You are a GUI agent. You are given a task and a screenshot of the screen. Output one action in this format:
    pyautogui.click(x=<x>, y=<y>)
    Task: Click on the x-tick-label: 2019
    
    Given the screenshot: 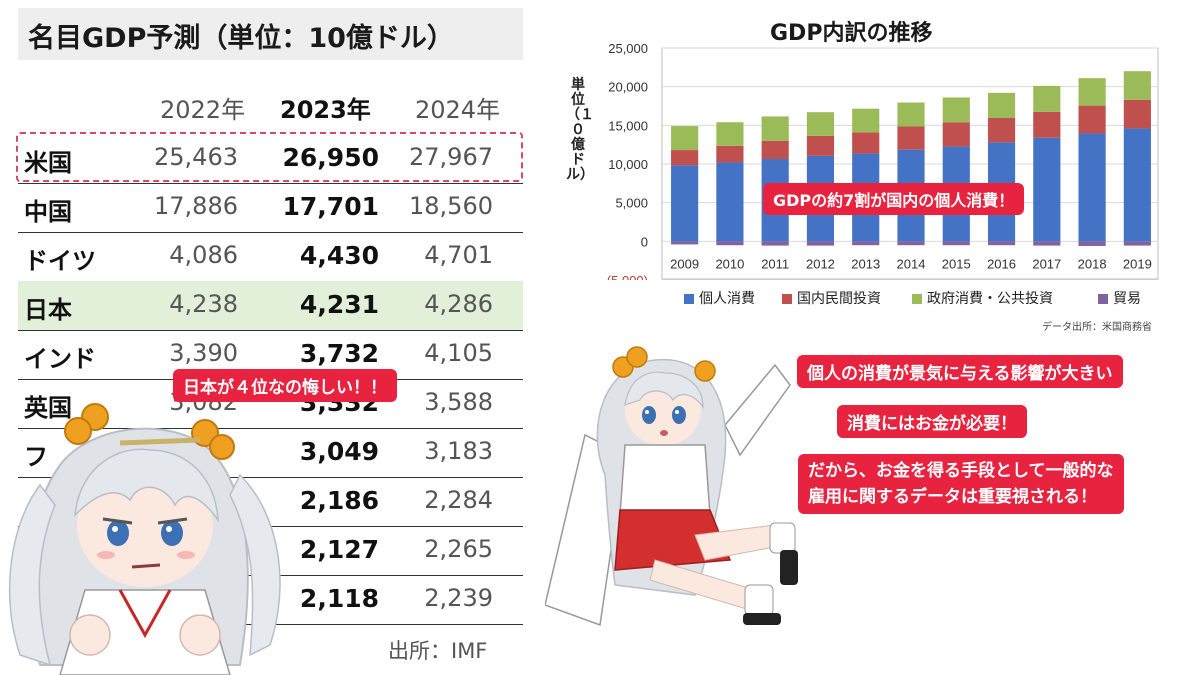 What is the action you would take?
    pyautogui.click(x=1137, y=263)
    